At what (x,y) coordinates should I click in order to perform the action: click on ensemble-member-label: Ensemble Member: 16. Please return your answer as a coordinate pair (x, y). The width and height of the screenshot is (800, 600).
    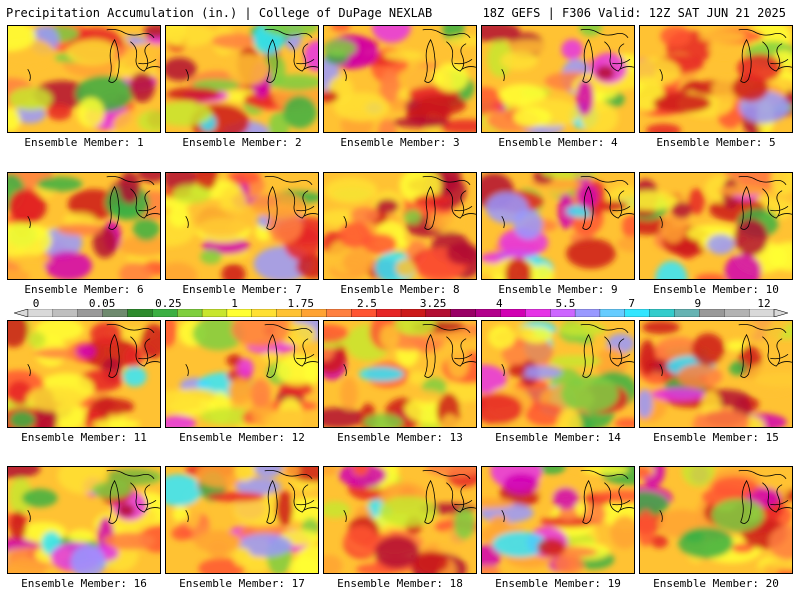
    Looking at the image, I should click on (84, 583).